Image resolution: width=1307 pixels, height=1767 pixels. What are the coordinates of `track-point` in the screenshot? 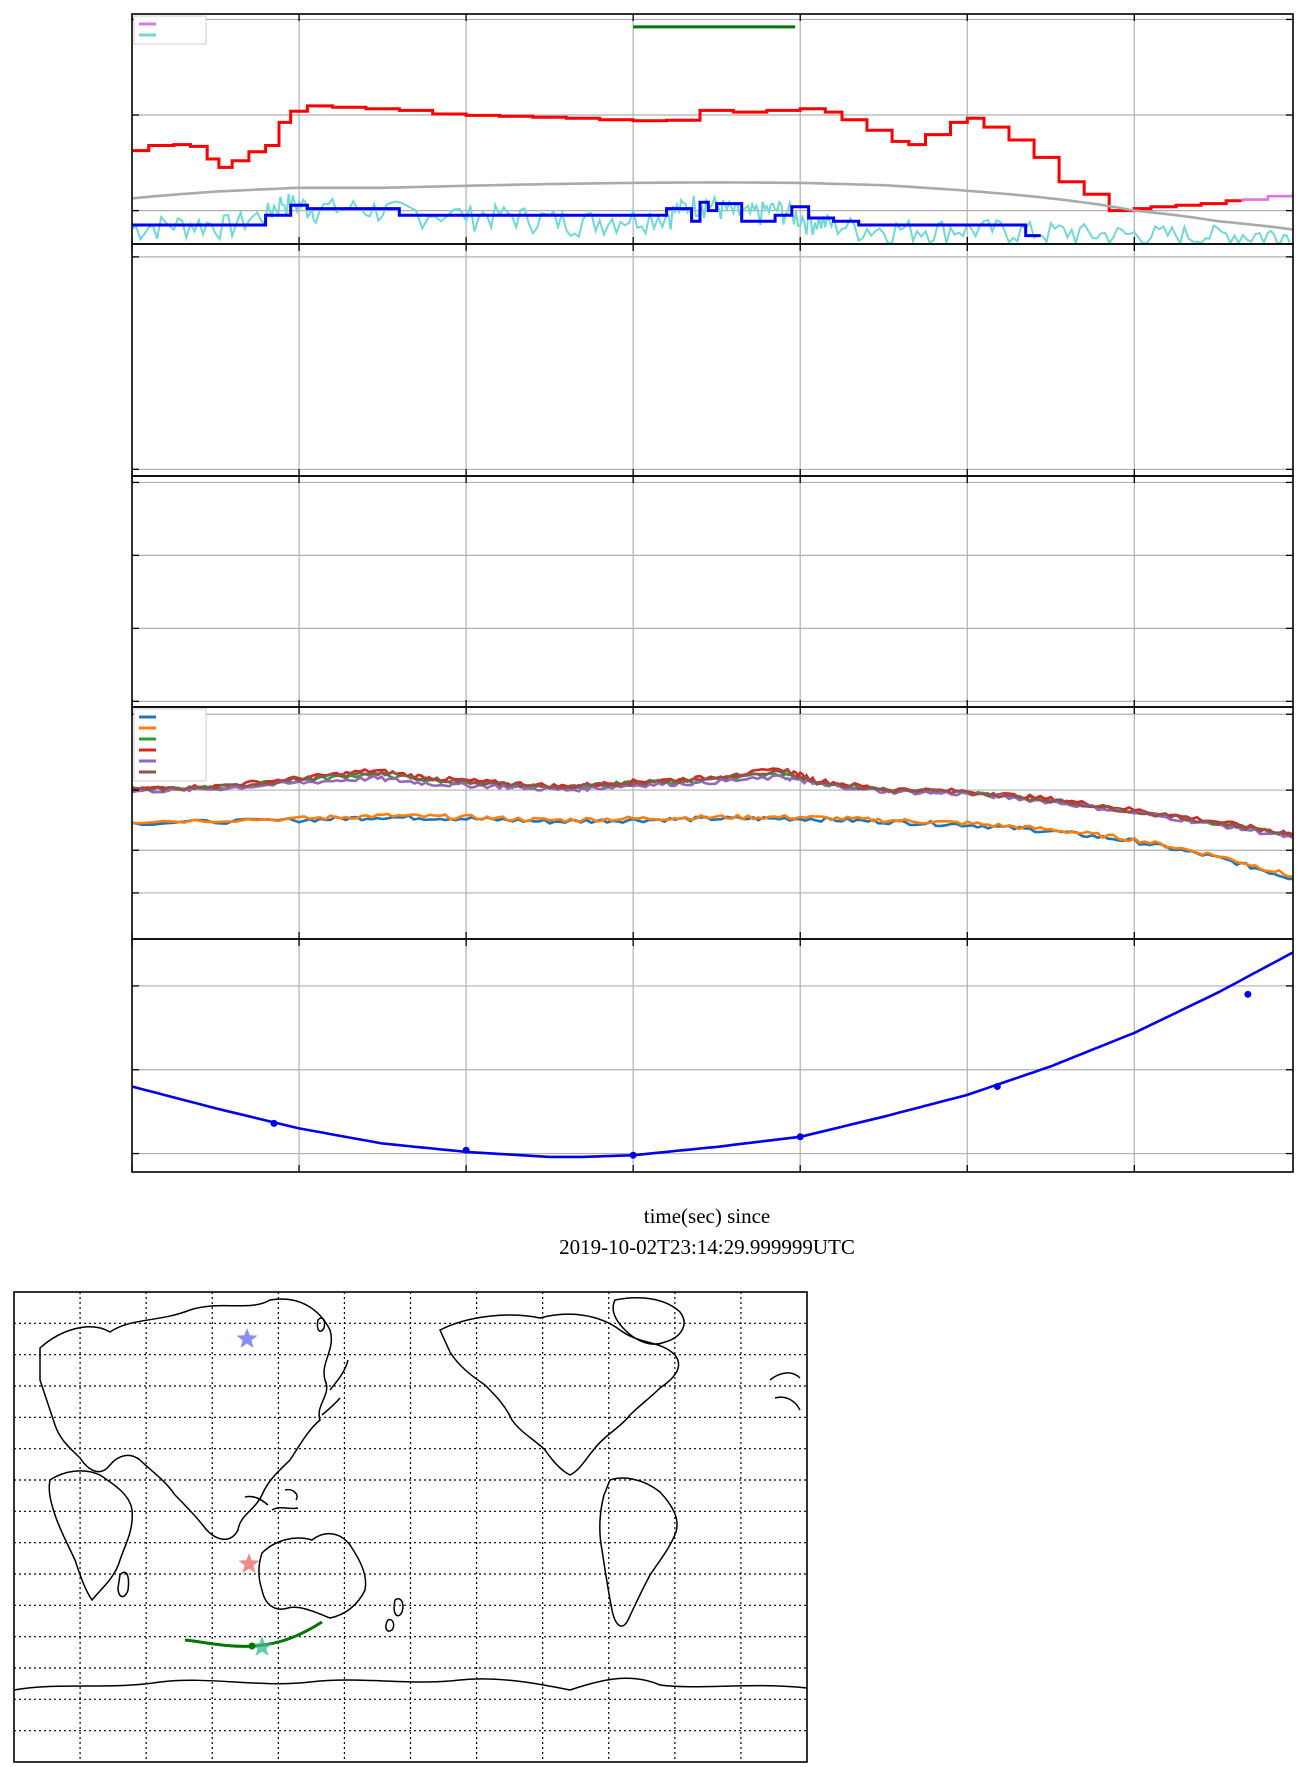 It's located at (252, 1646).